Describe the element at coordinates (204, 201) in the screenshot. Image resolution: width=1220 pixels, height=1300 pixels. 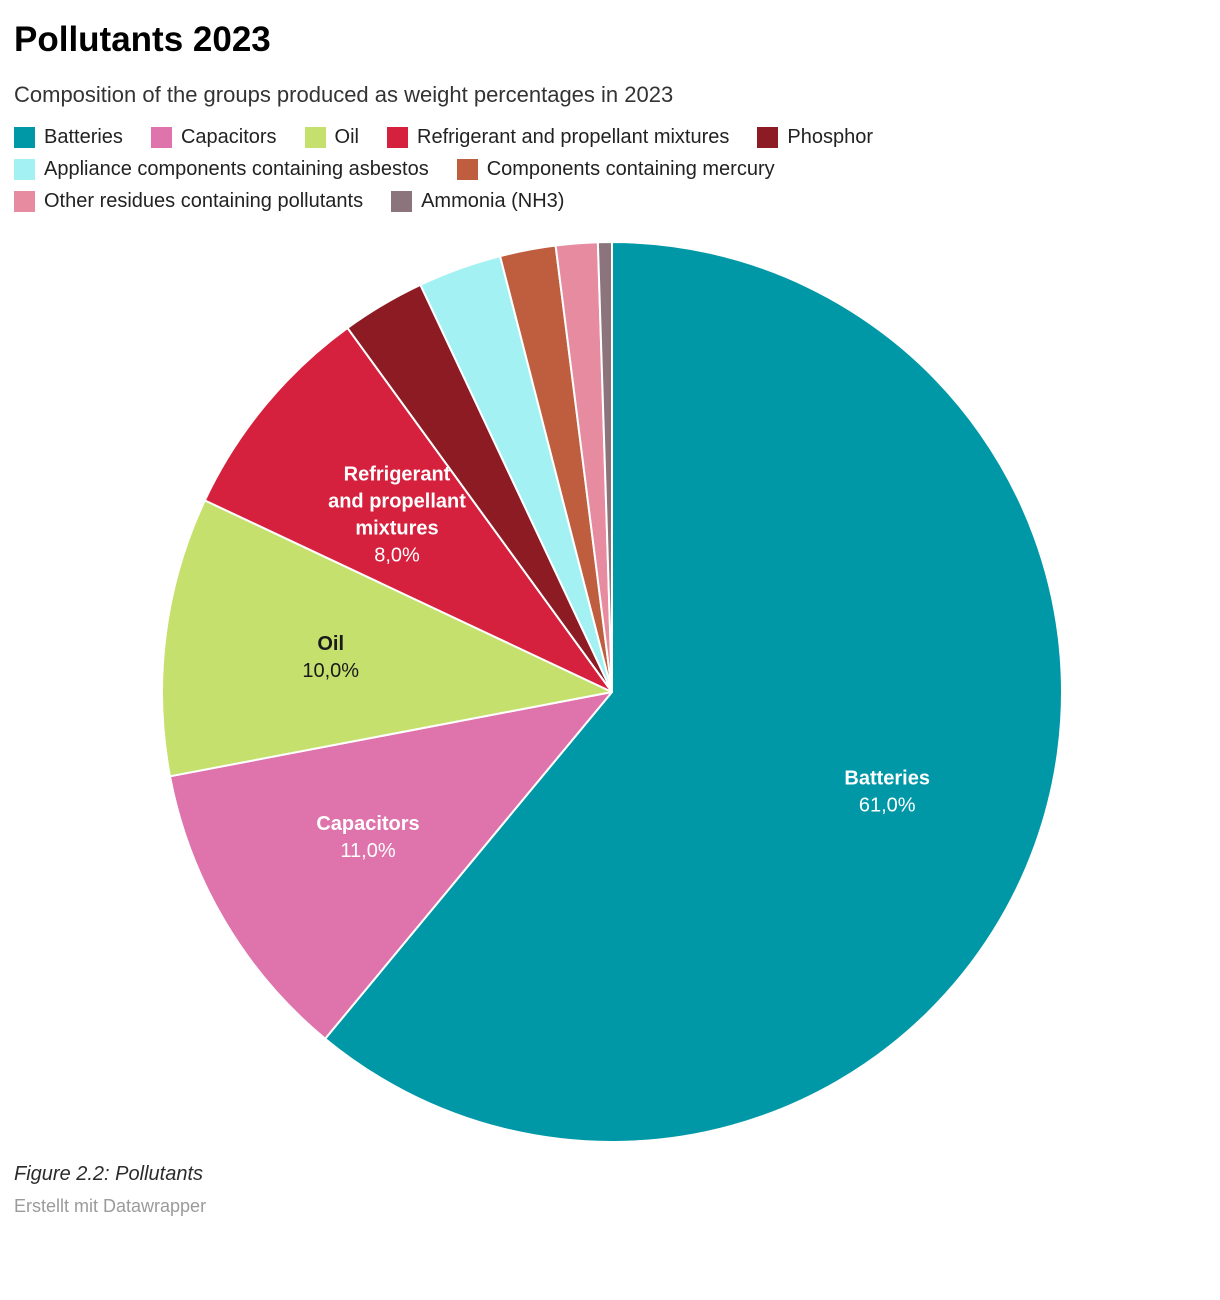
I see `legend-label: Other residues containing pollutants` at that location.